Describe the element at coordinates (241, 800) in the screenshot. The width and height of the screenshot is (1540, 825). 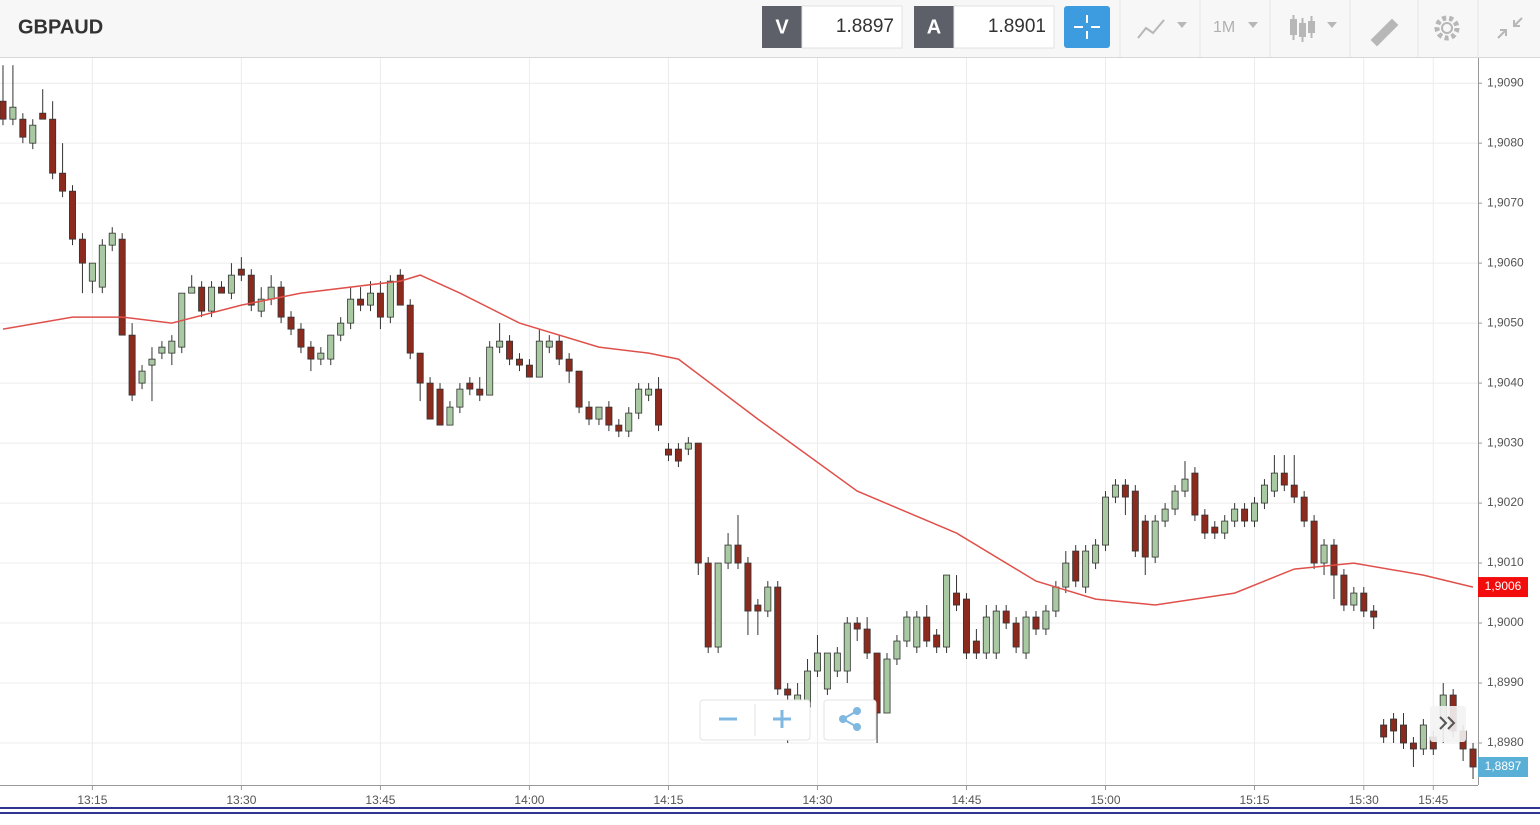
I see `x-tick-label: 13:30` at that location.